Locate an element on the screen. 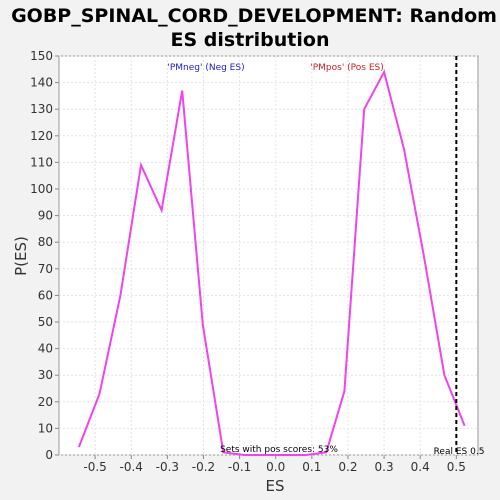 The width and height of the screenshot is (500, 500). y-tick-label: 10 is located at coordinates (45, 428).